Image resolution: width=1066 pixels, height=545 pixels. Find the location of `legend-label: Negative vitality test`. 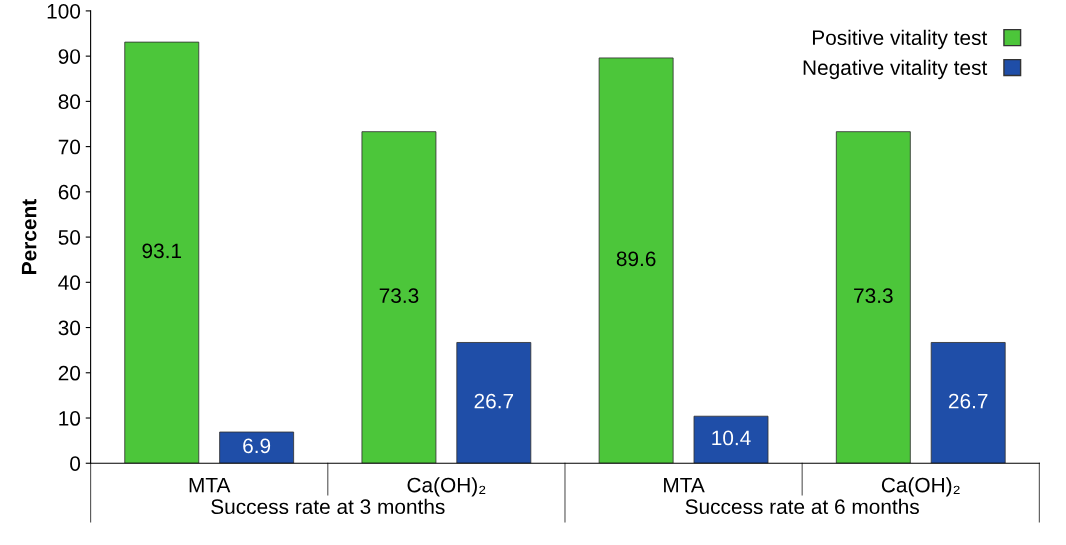

legend-label: Negative vitality test is located at coordinates (895, 69).